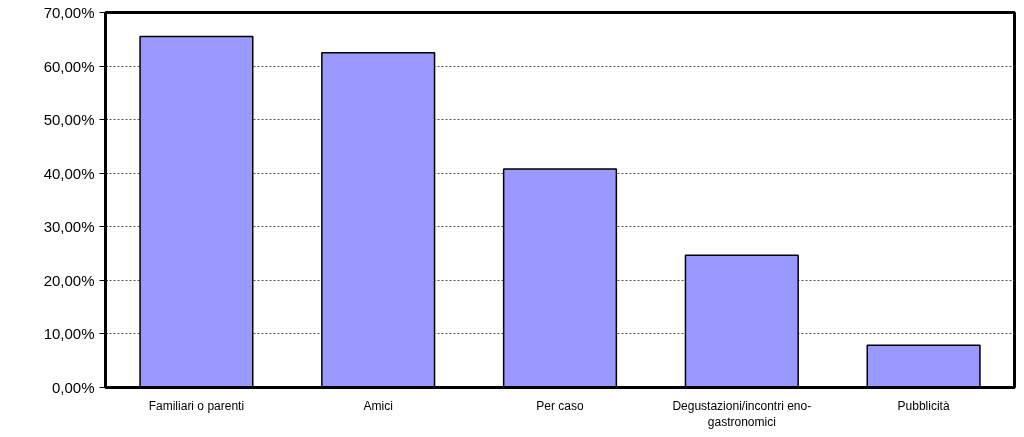 The image size is (1024, 437). What do you see at coordinates (69, 173) in the screenshot?
I see `y-tick-label: 40,00%` at bounding box center [69, 173].